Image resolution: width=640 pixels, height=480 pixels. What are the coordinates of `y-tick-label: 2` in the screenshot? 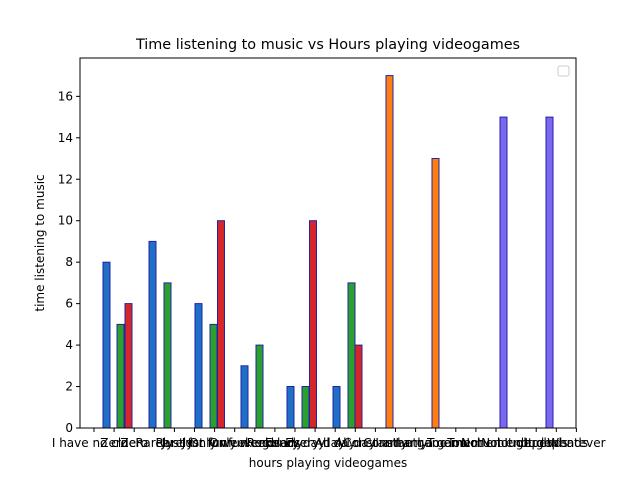 It's located at (69, 387).